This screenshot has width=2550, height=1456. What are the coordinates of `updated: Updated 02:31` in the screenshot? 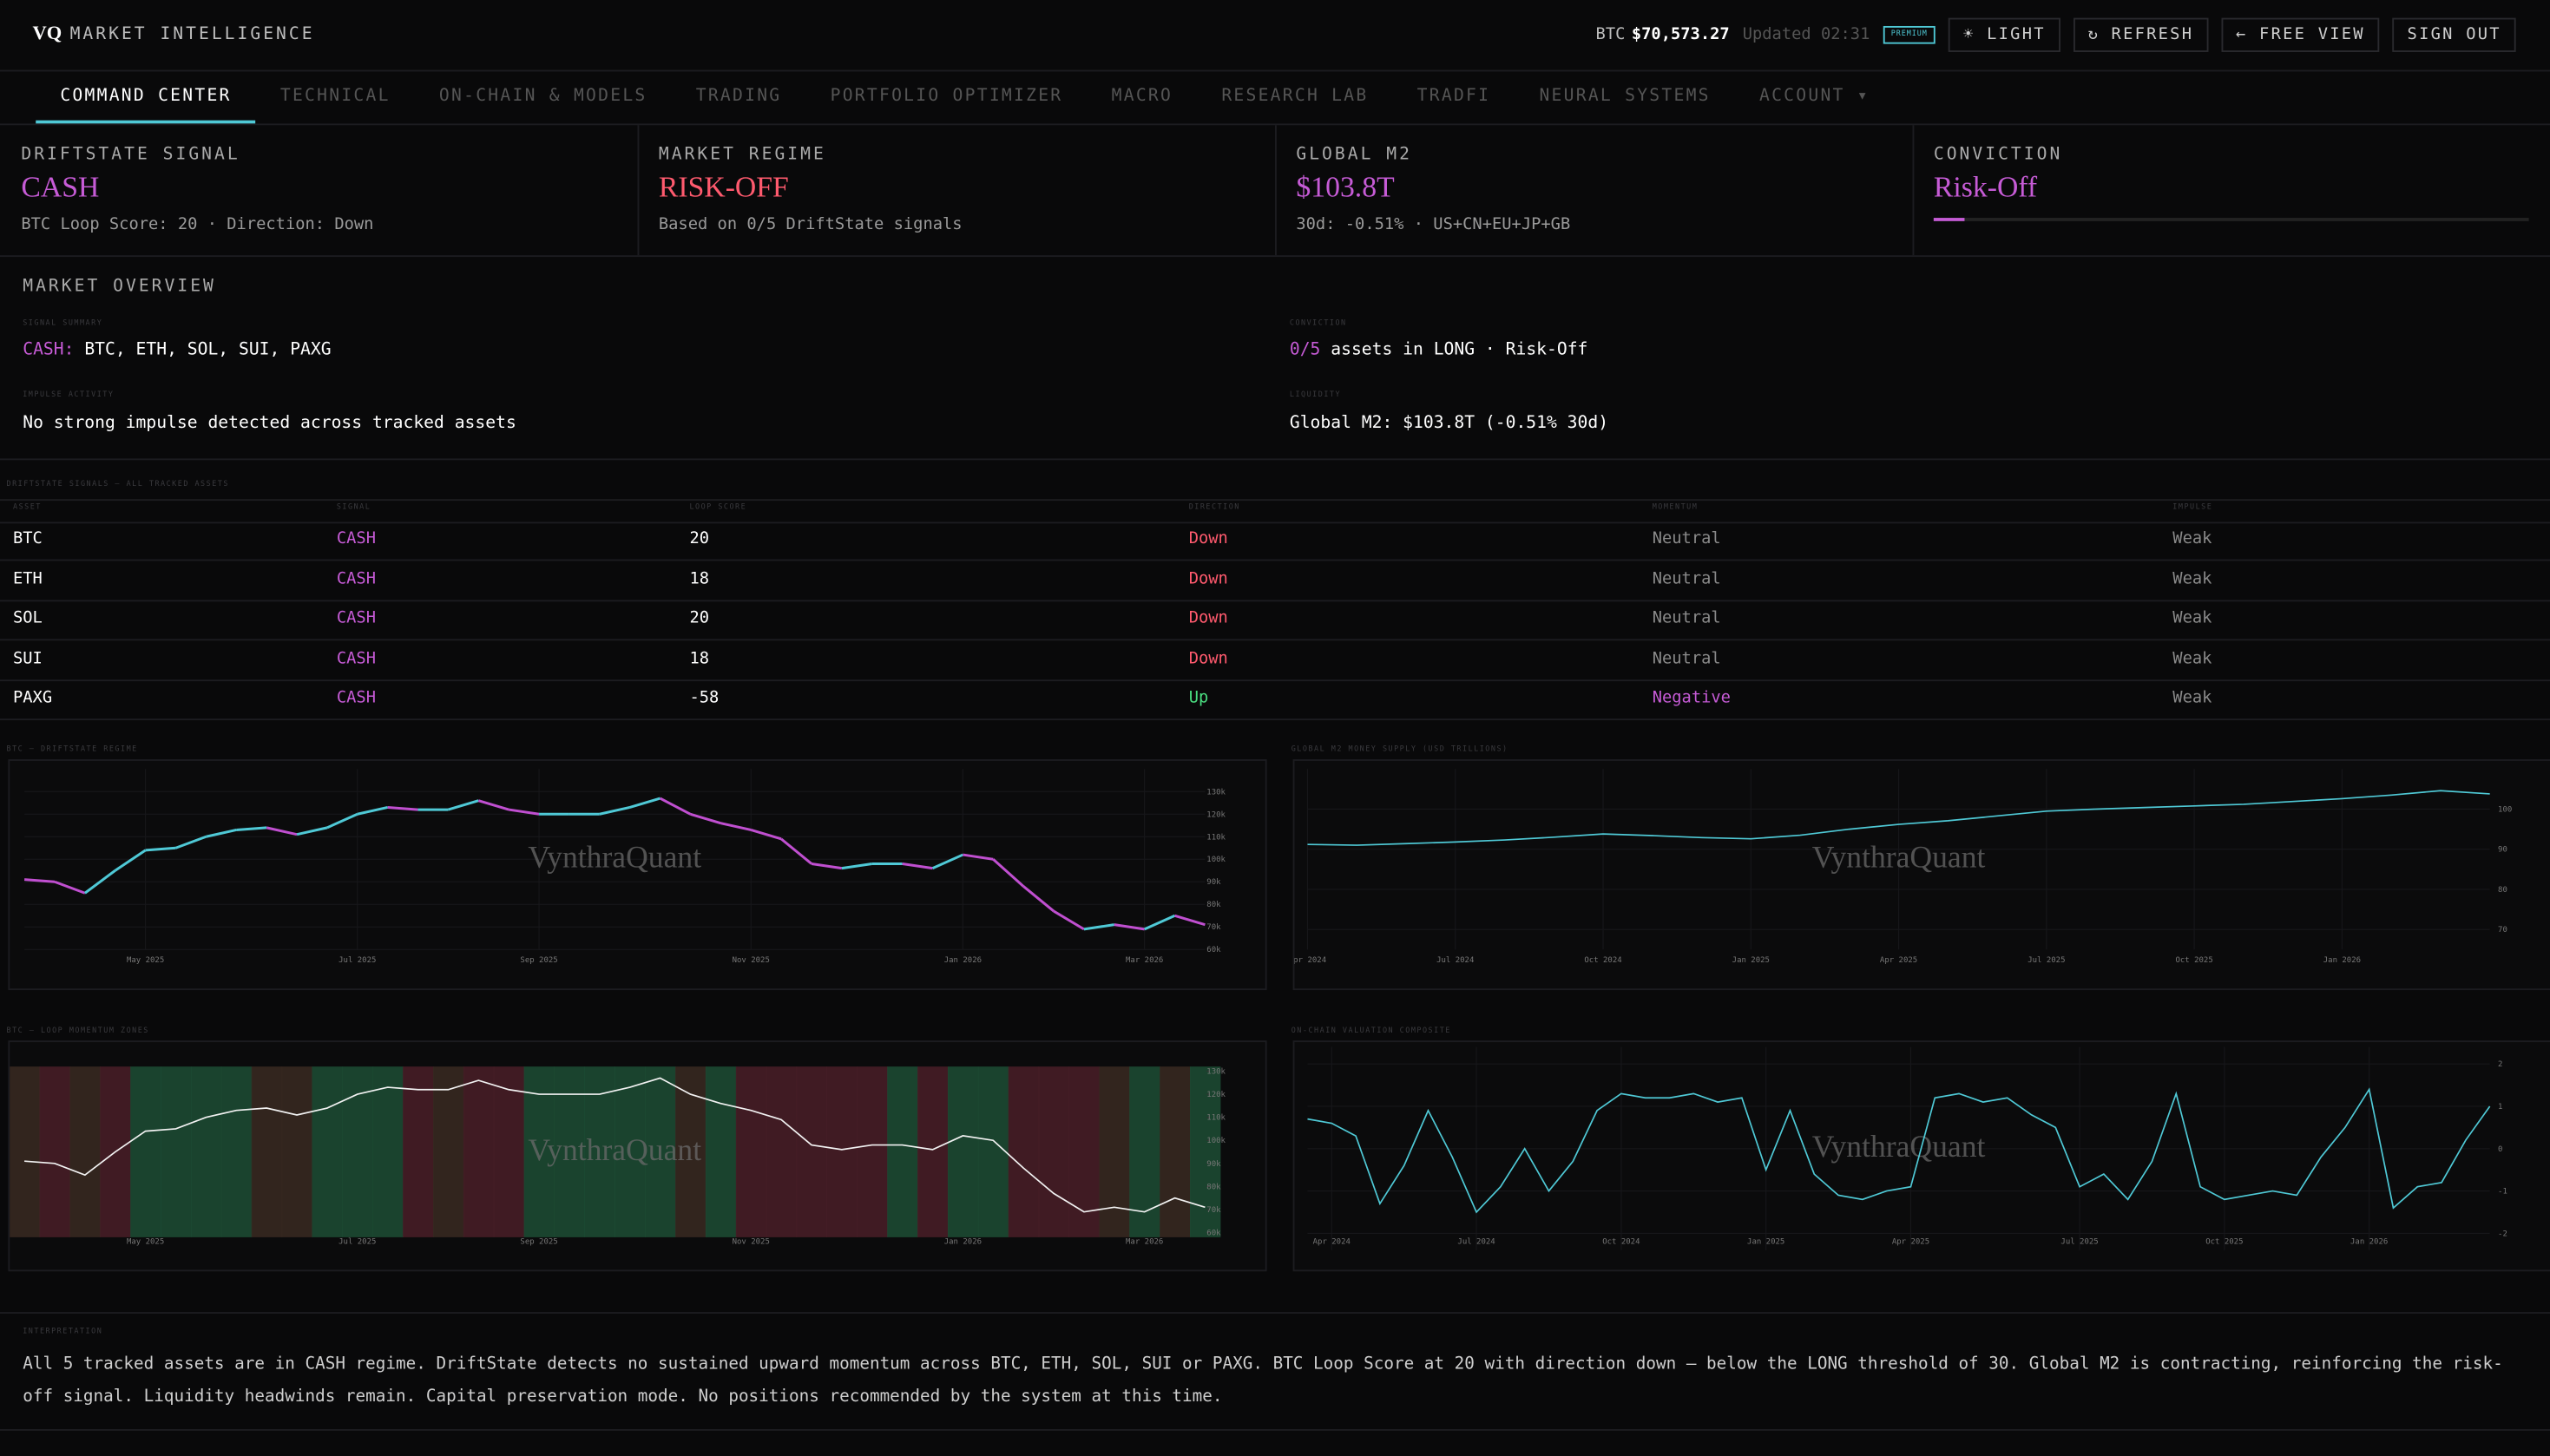 It's located at (1806, 34).